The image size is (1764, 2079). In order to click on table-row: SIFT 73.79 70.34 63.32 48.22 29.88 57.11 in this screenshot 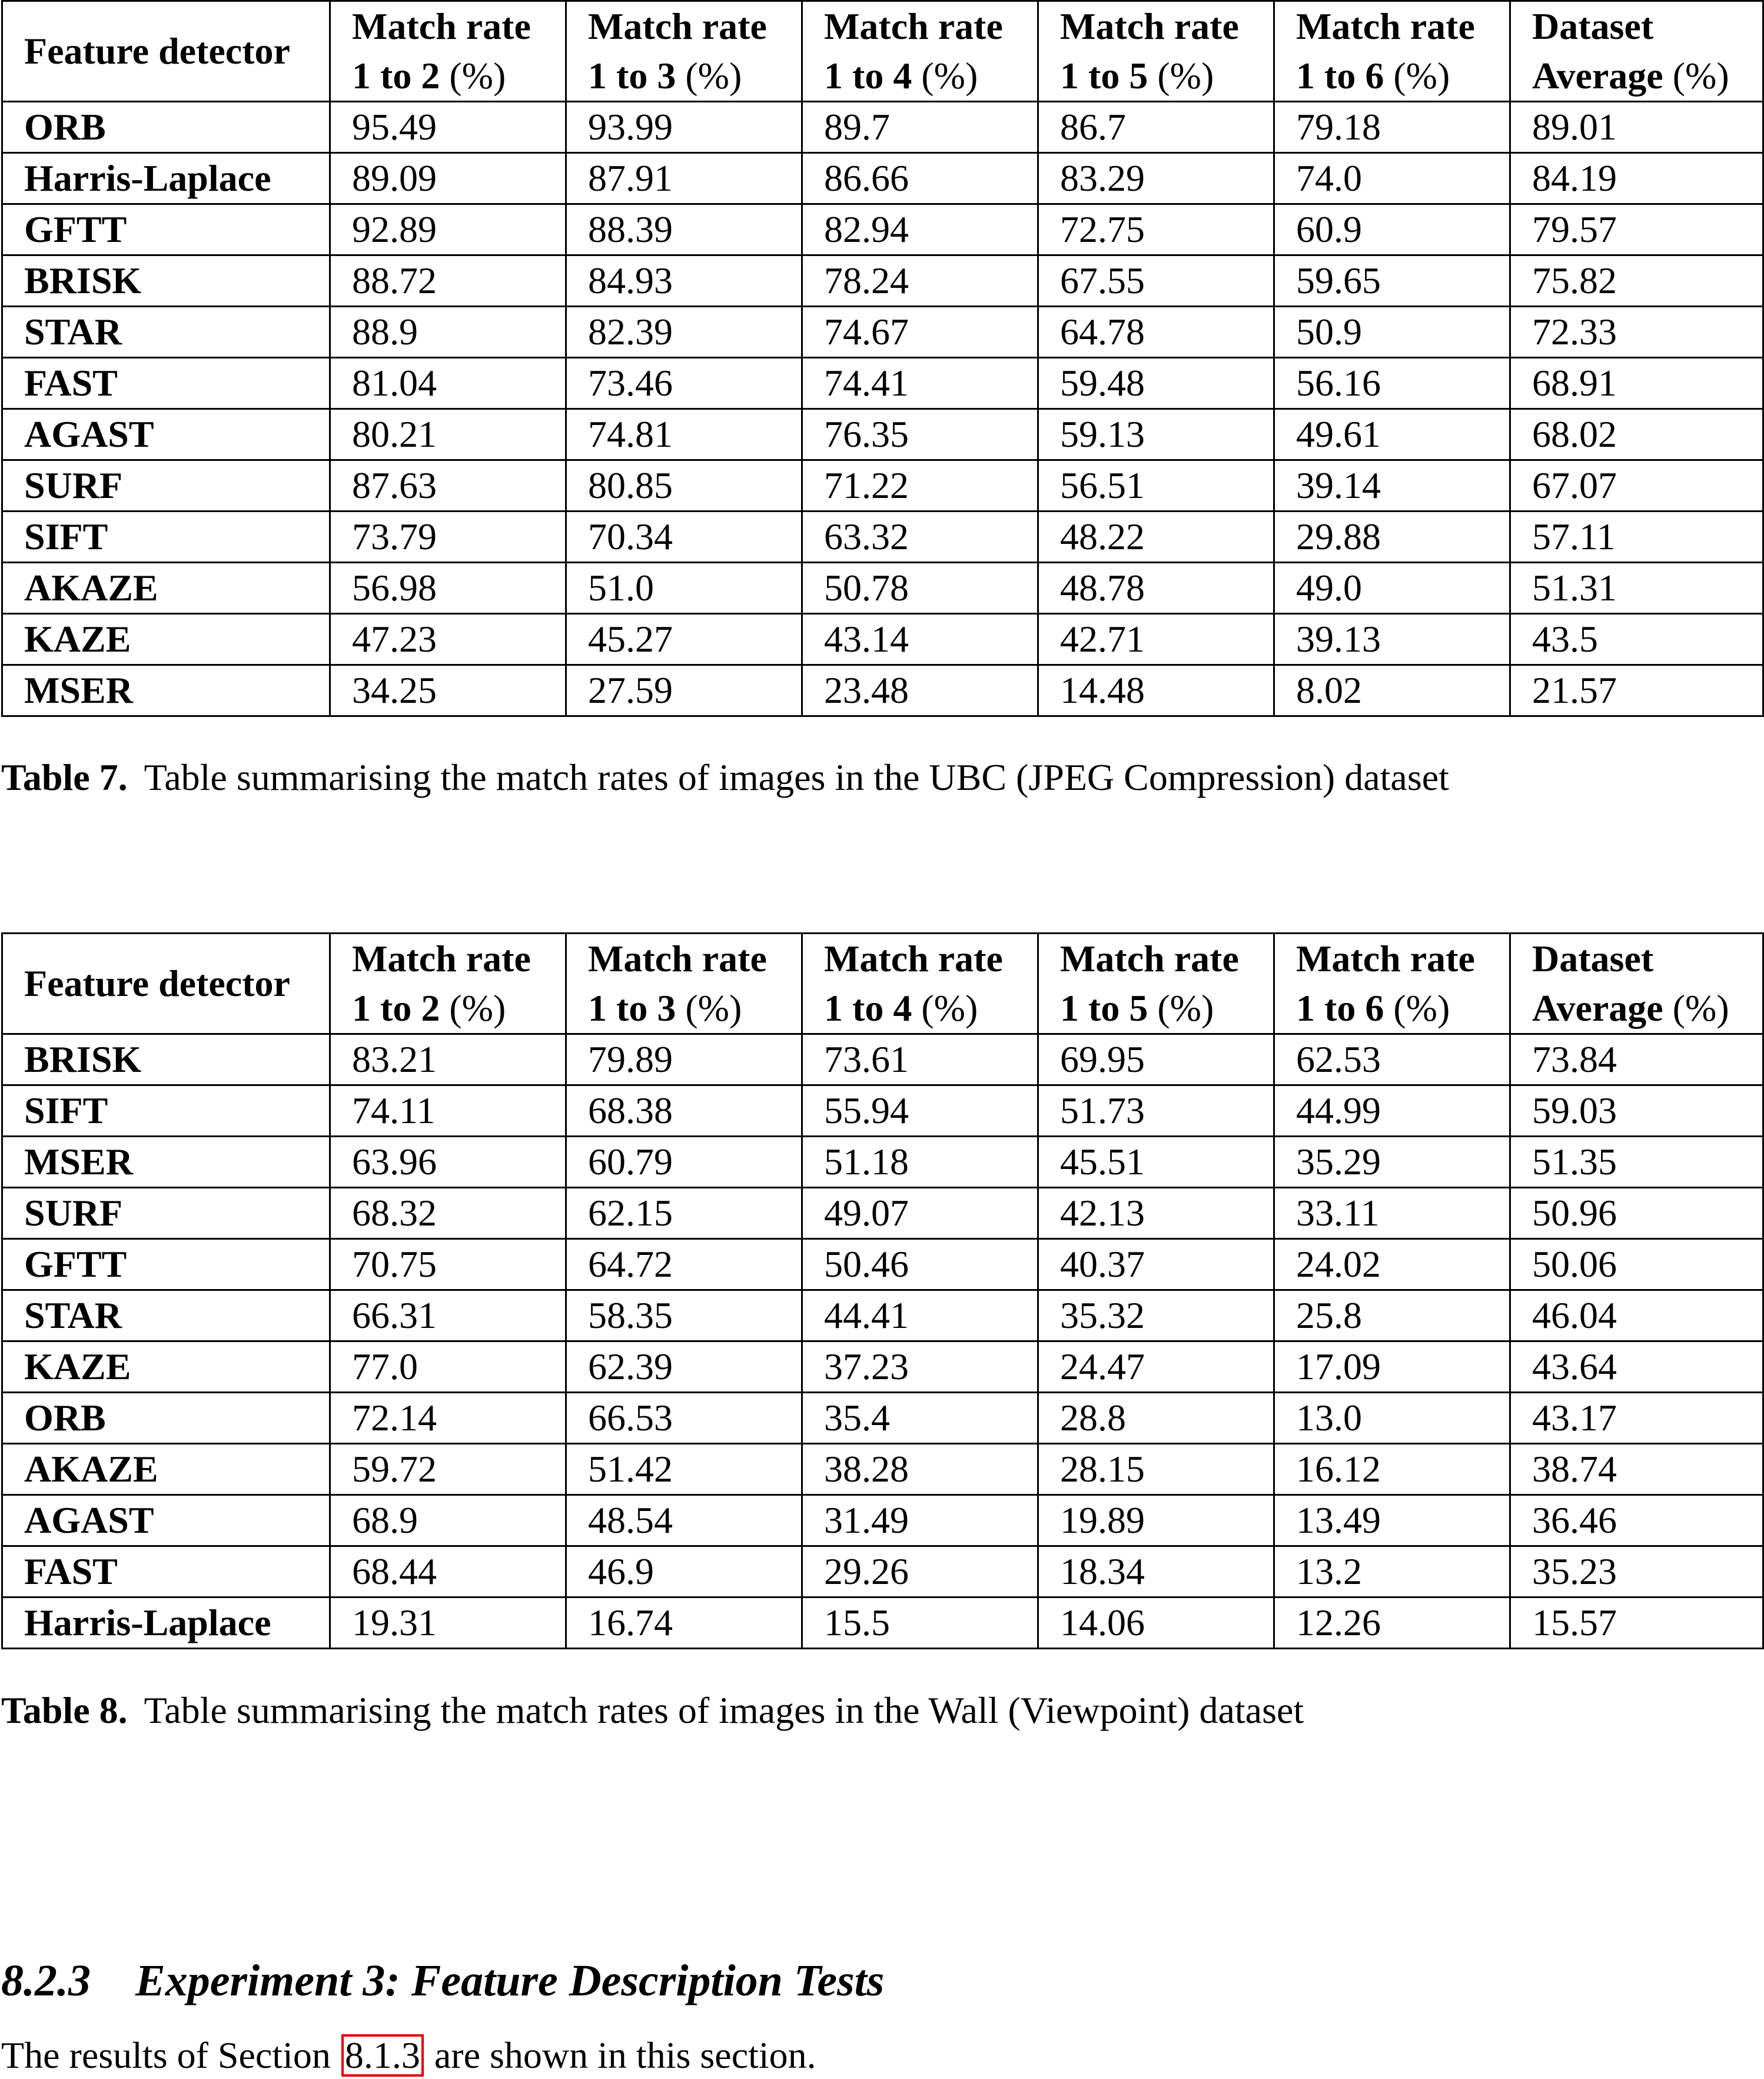, I will do `click(882, 536)`.